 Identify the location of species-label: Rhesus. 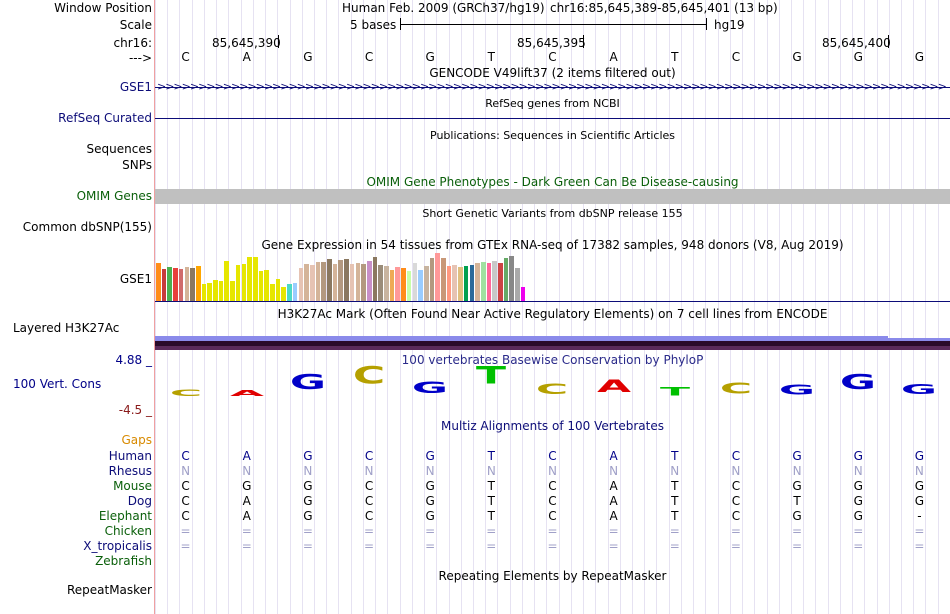
(130, 471).